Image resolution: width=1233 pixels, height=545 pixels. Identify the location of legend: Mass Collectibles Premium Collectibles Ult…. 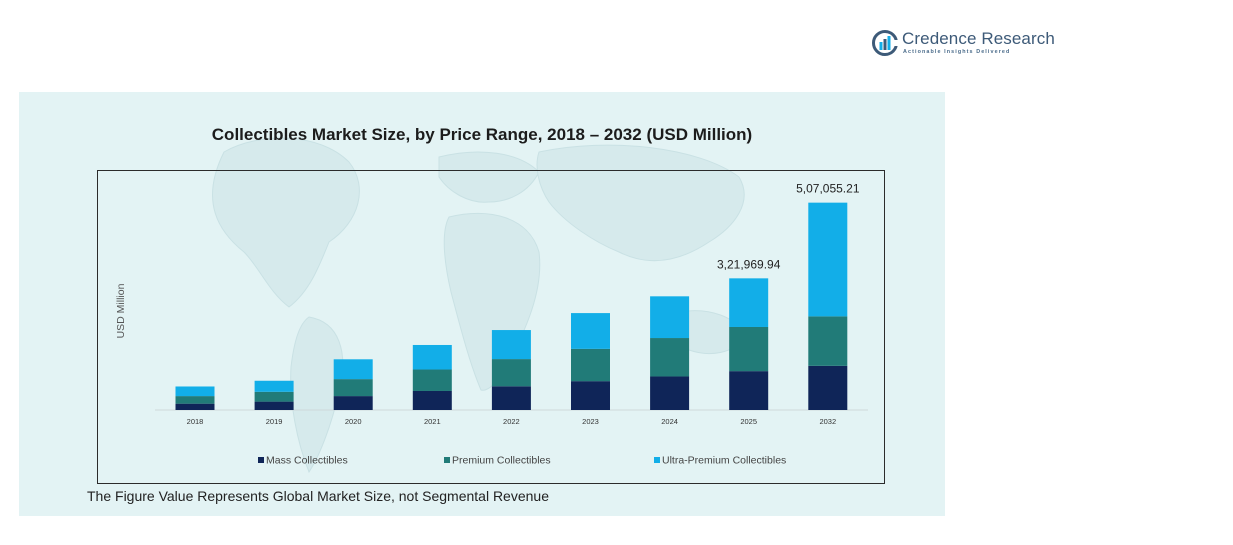
(522, 461).